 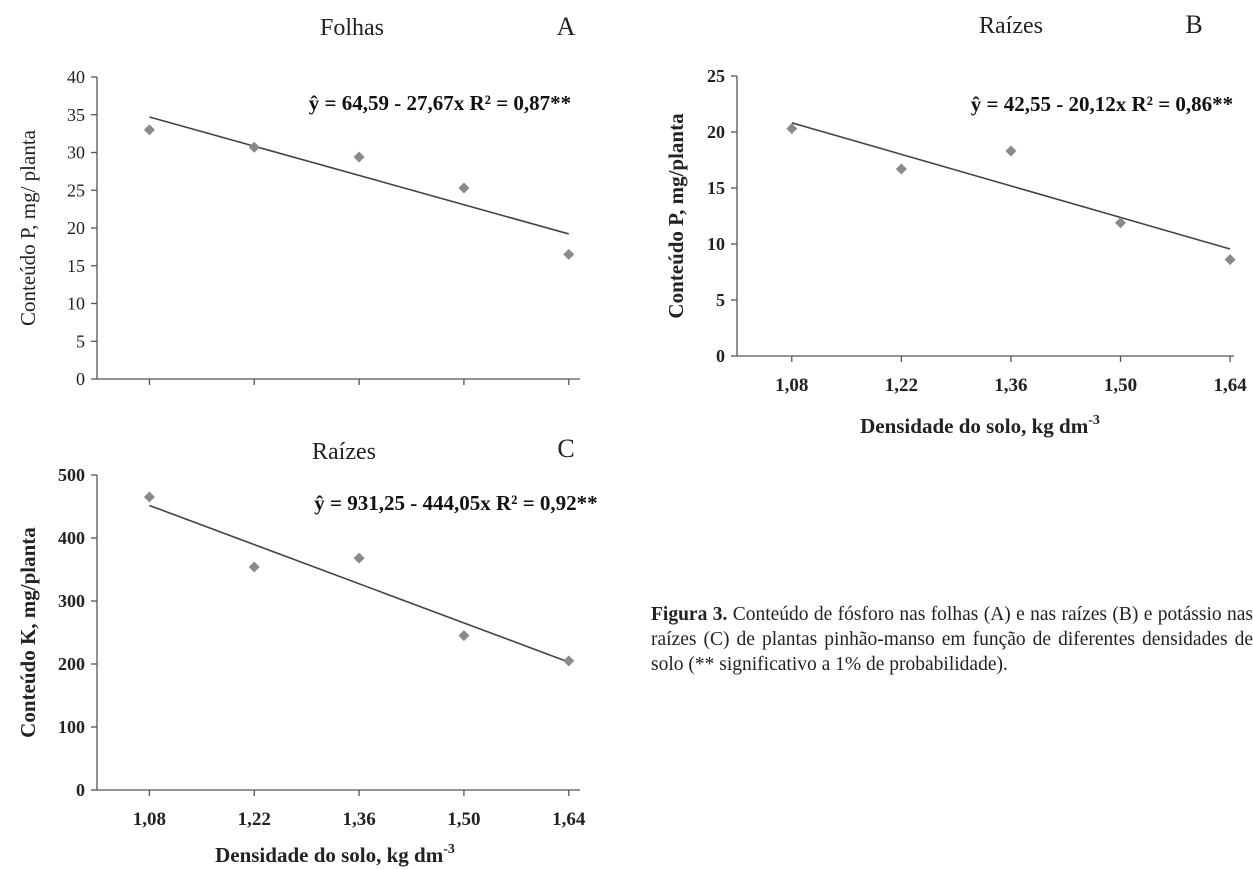 What do you see at coordinates (254, 819) in the screenshot?
I see `panel-c-x-tick-label: 1,22` at bounding box center [254, 819].